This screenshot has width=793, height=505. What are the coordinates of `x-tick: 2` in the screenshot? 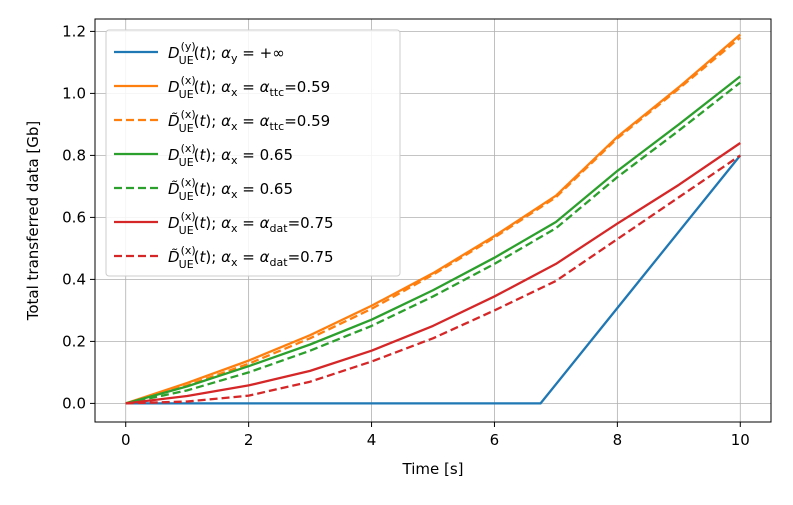 It's located at (249, 435).